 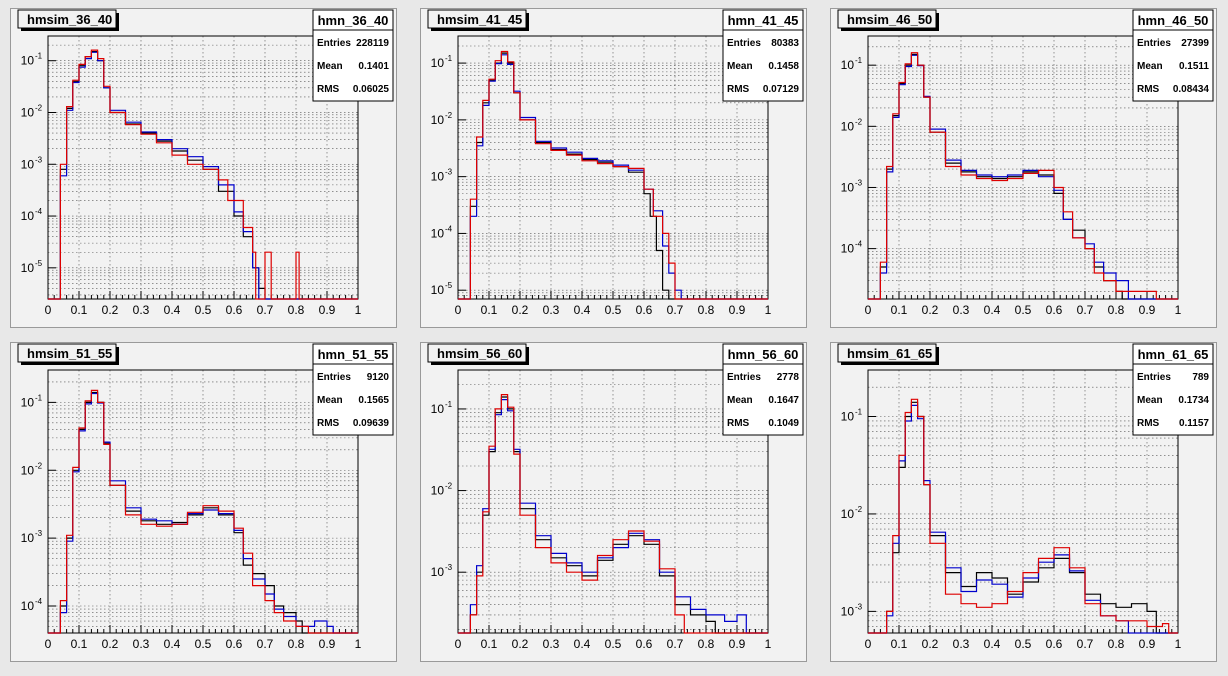 What do you see at coordinates (781, 89) in the screenshot?
I see `stat-value-rms: 0.07129` at bounding box center [781, 89].